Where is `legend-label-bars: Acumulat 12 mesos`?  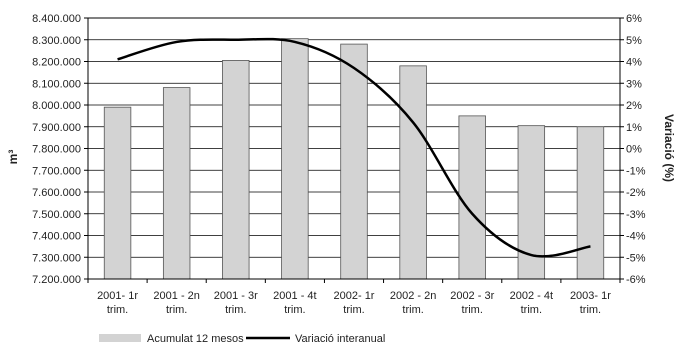
legend-label-bars: Acumulat 12 mesos is located at coordinates (195, 339).